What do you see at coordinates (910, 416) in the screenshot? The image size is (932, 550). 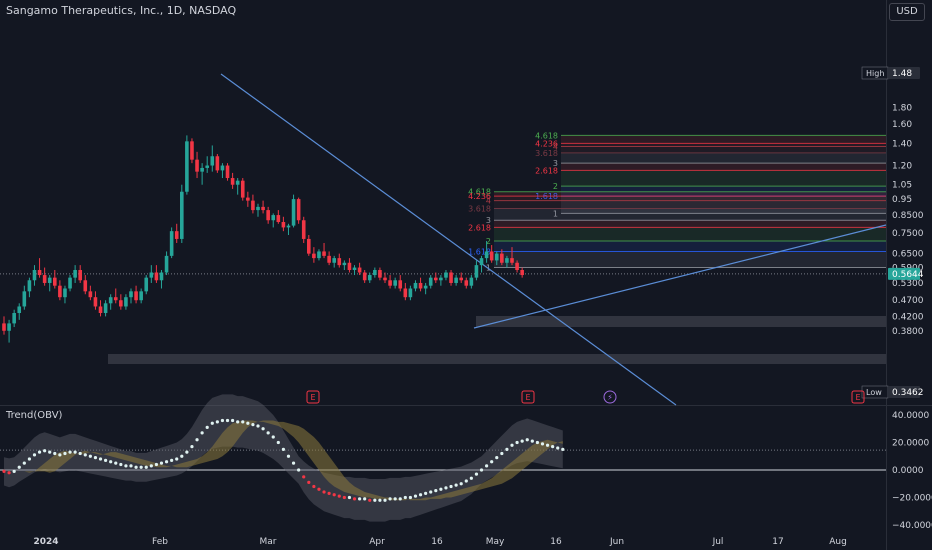 I see `obv-axis-tick: 40.0000` at bounding box center [910, 416].